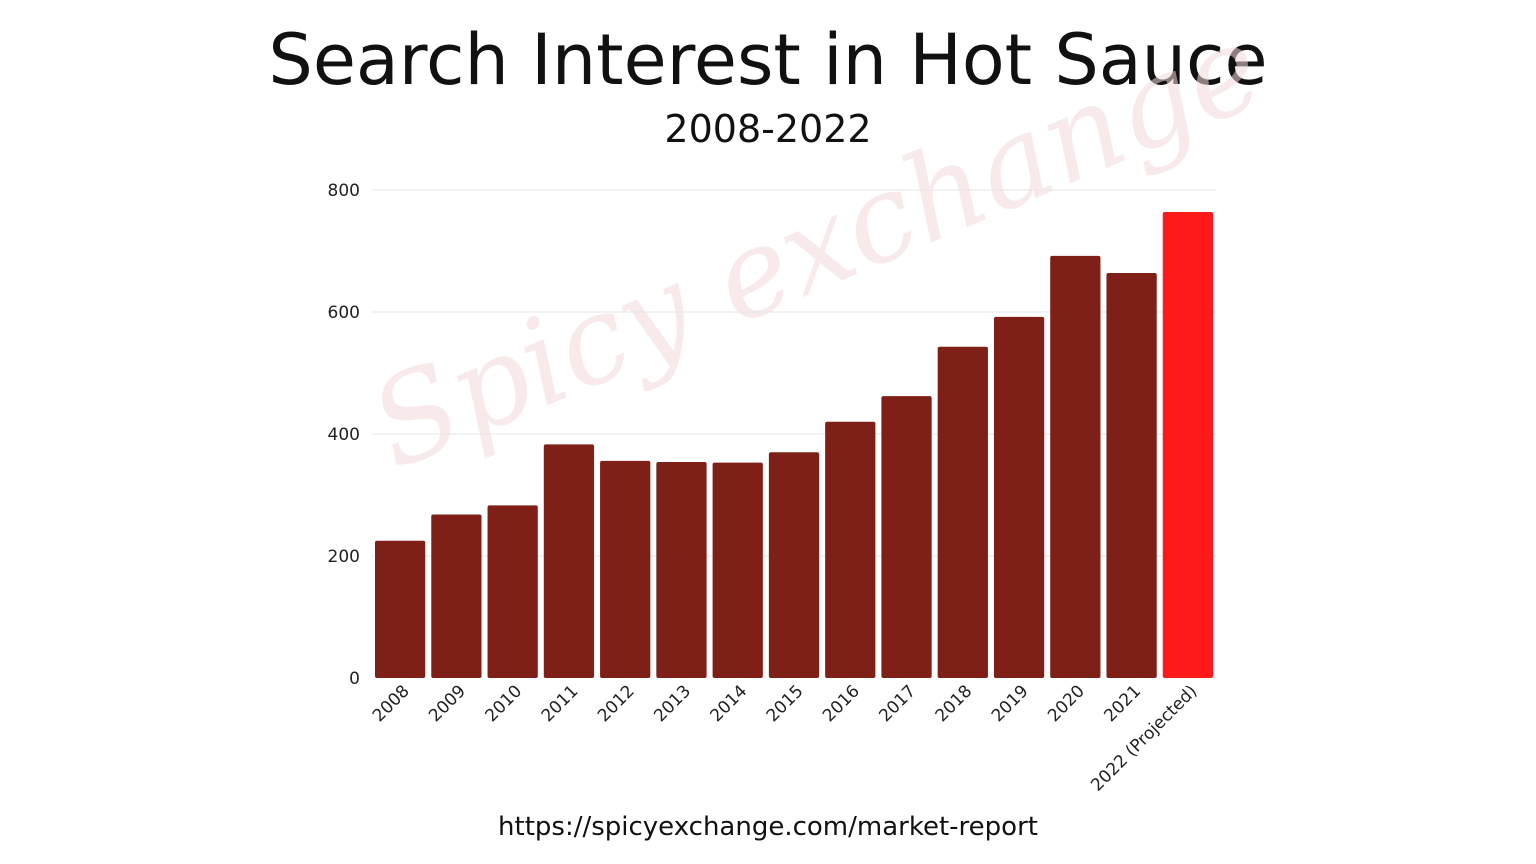 The image size is (1536, 864). I want to click on chart-title: Search Interest in Hot Sauce, so click(768, 60).